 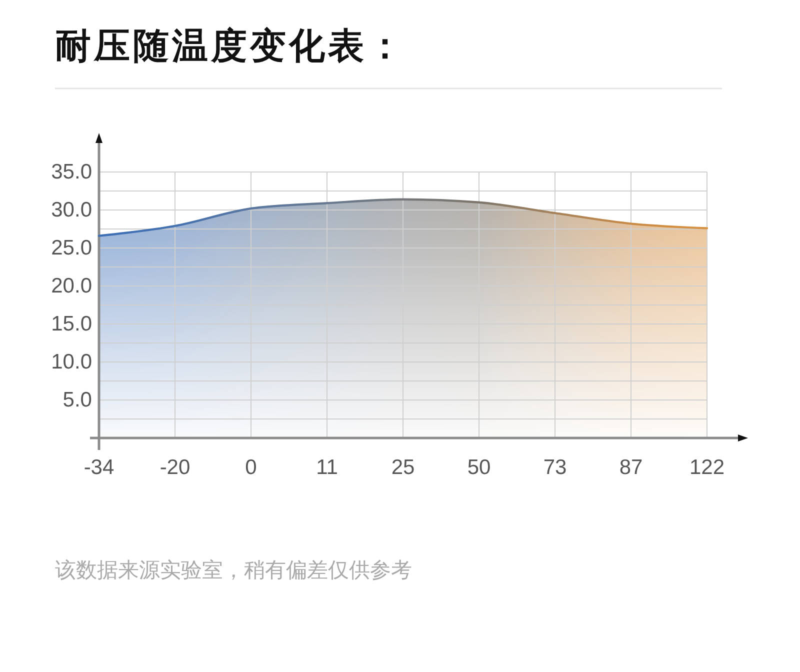 I want to click on x-tick-label: -34, so click(x=99, y=467).